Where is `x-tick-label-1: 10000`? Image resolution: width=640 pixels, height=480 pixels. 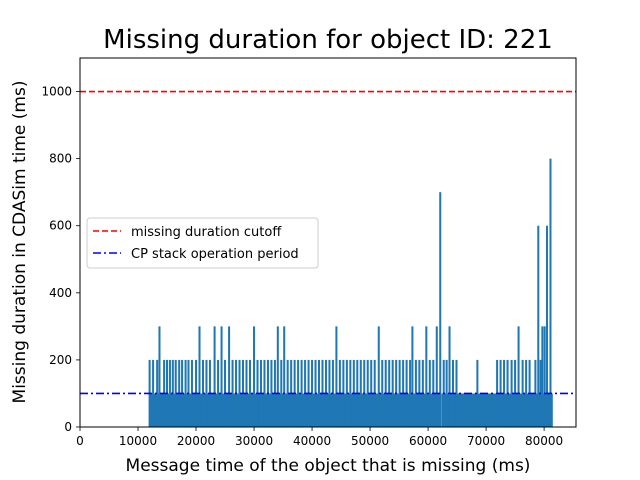
x-tick-label-1: 10000 is located at coordinates (138, 441).